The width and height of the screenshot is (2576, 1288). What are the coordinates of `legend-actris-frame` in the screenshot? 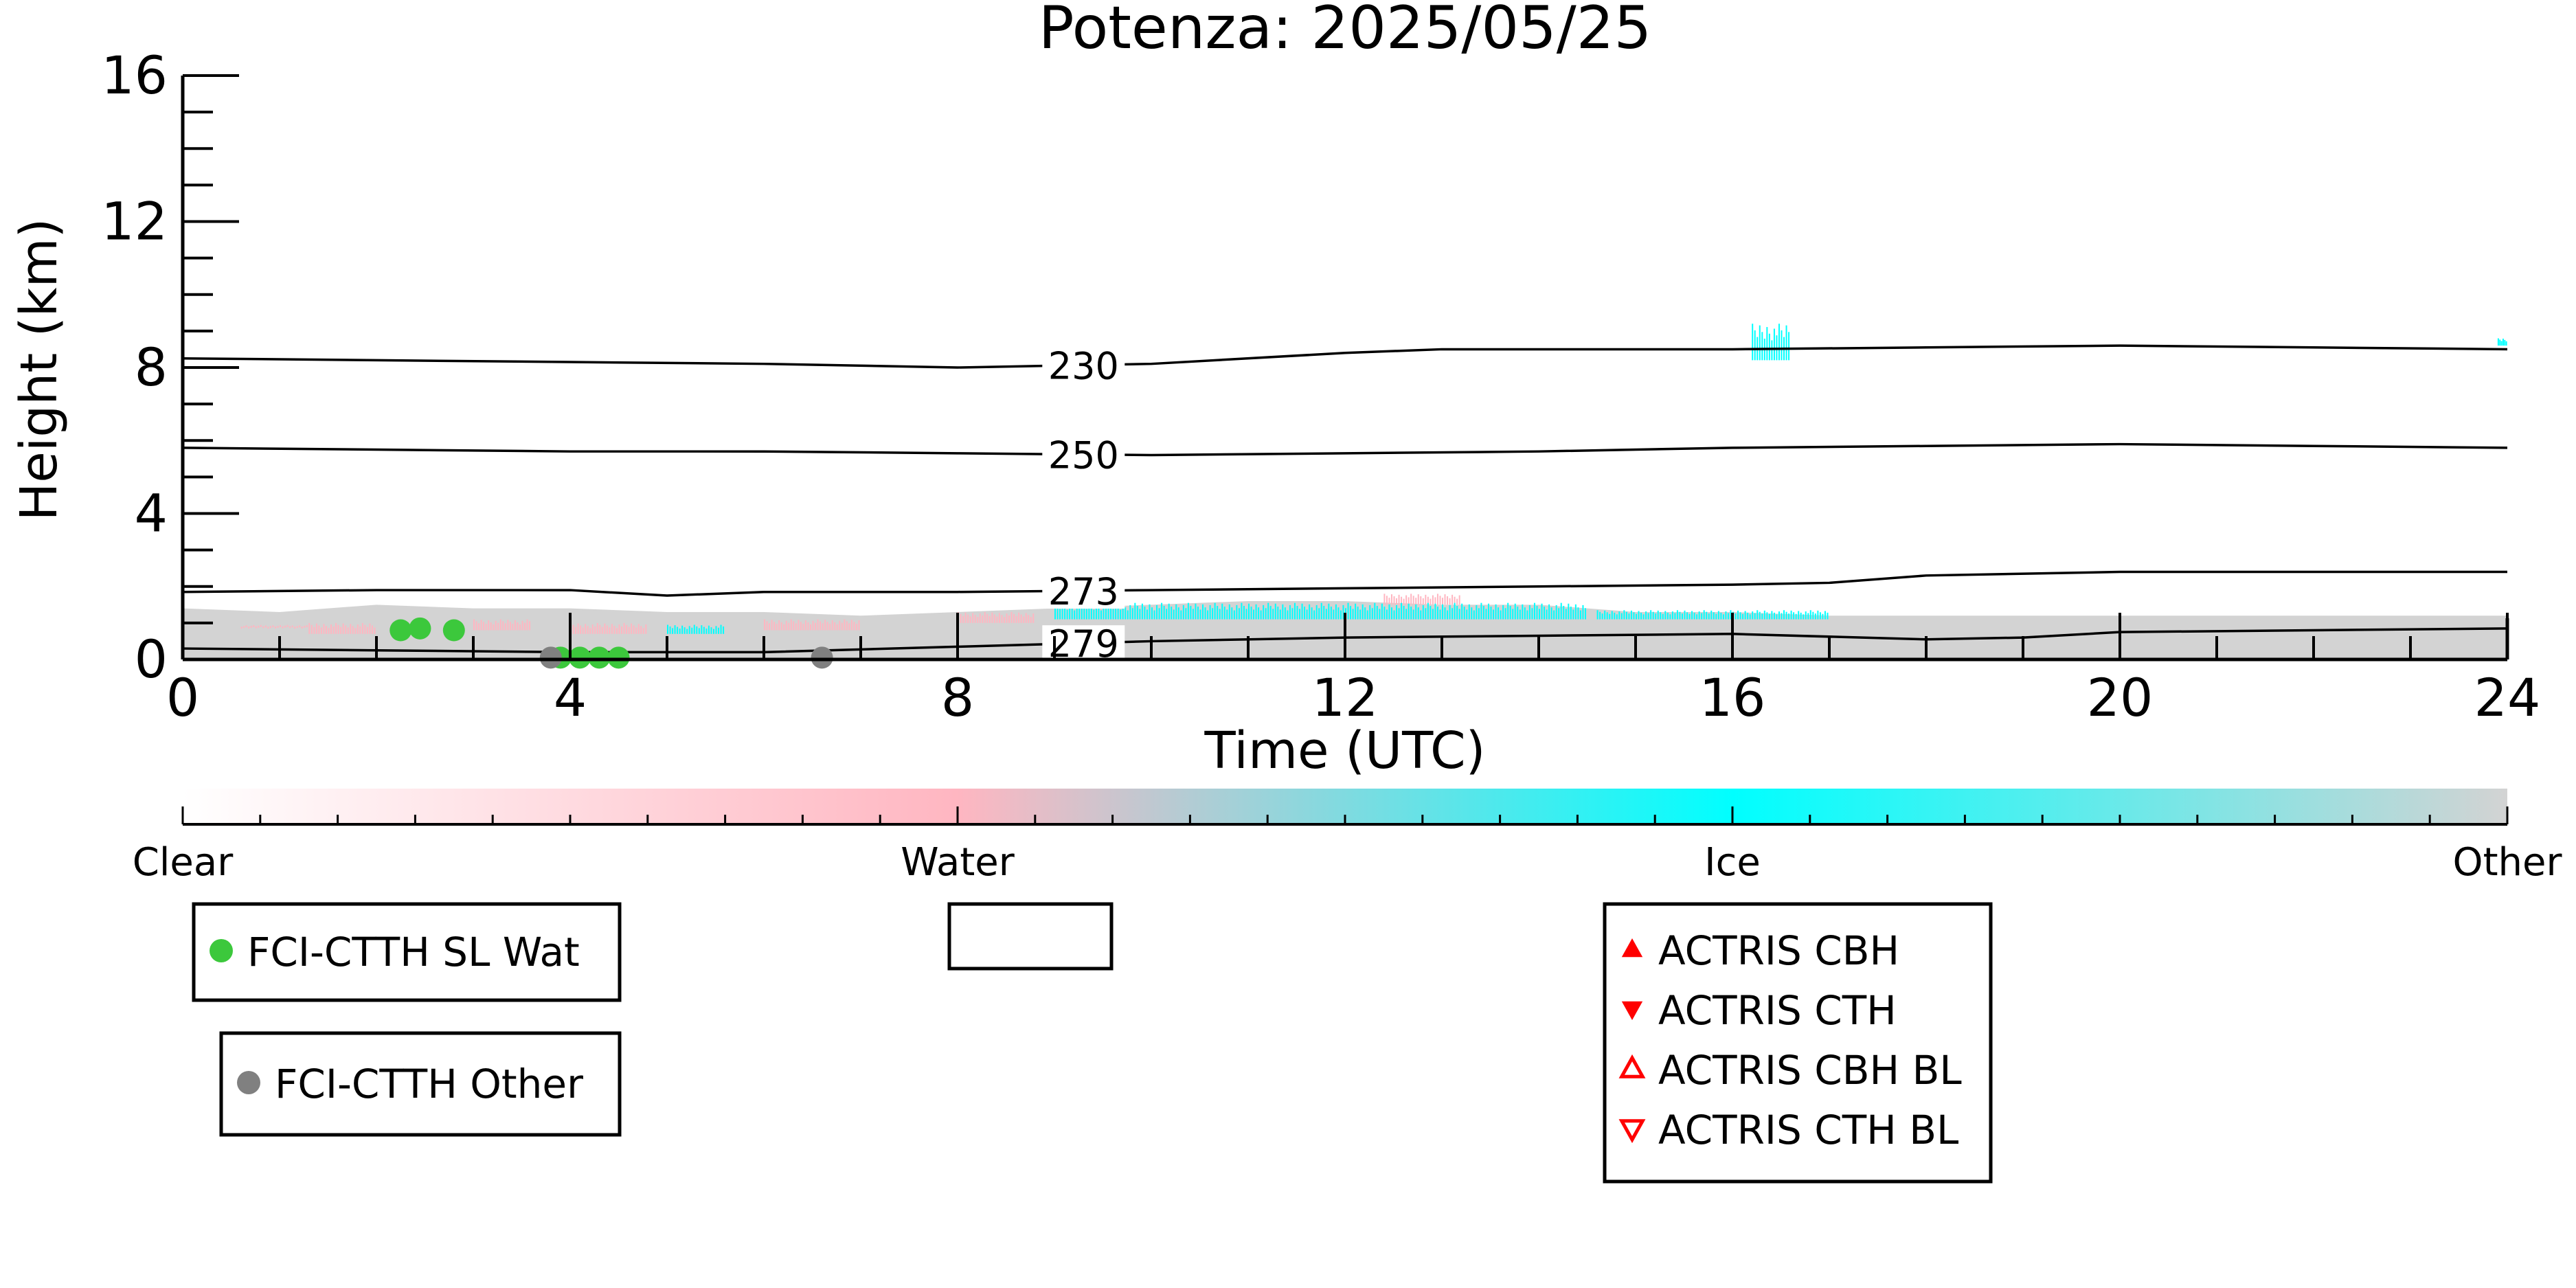 It's located at (1798, 1043).